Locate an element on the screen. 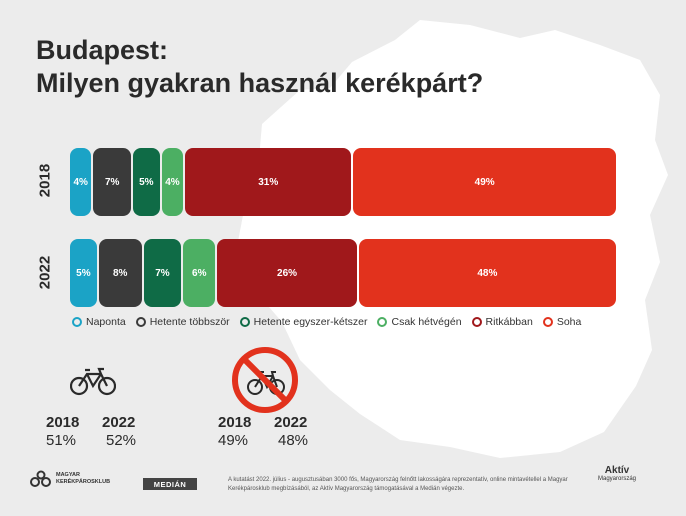 The width and height of the screenshot is (686, 516). bar-segment: 6% is located at coordinates (199, 273).